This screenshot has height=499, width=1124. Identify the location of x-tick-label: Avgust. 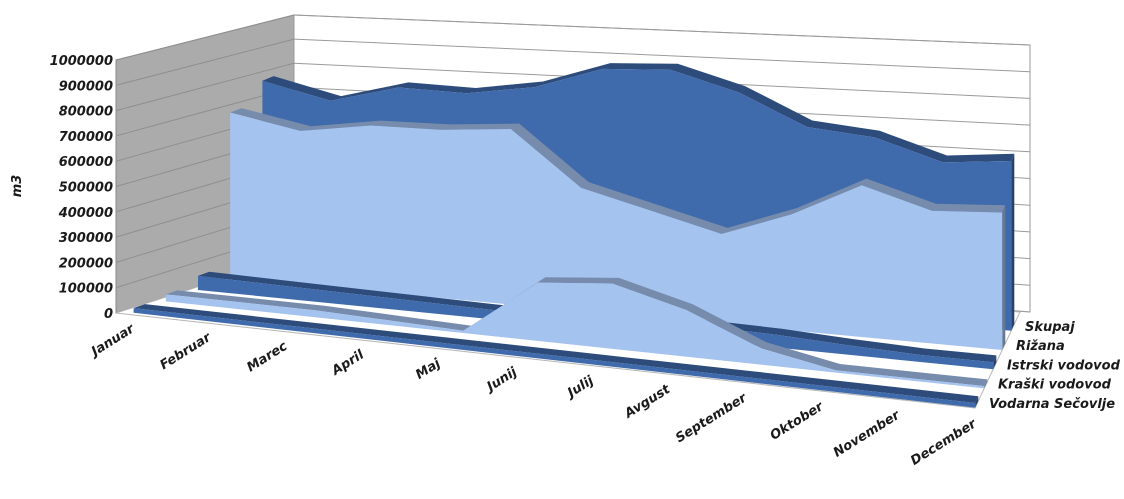
(647, 402).